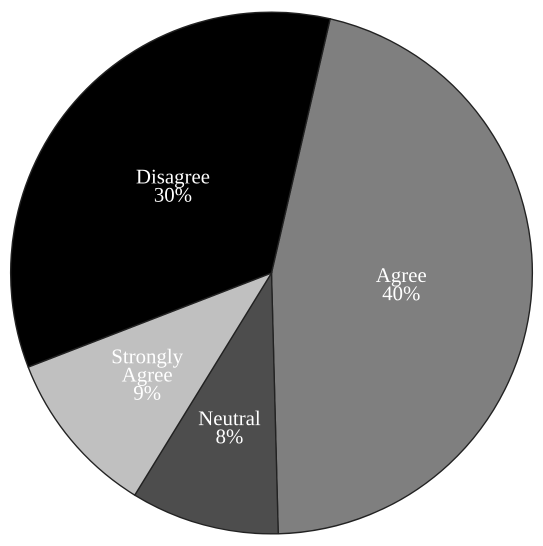 This screenshot has height=546, width=543. Describe the element at coordinates (147, 393) in the screenshot. I see `data-label: 9%` at that location.